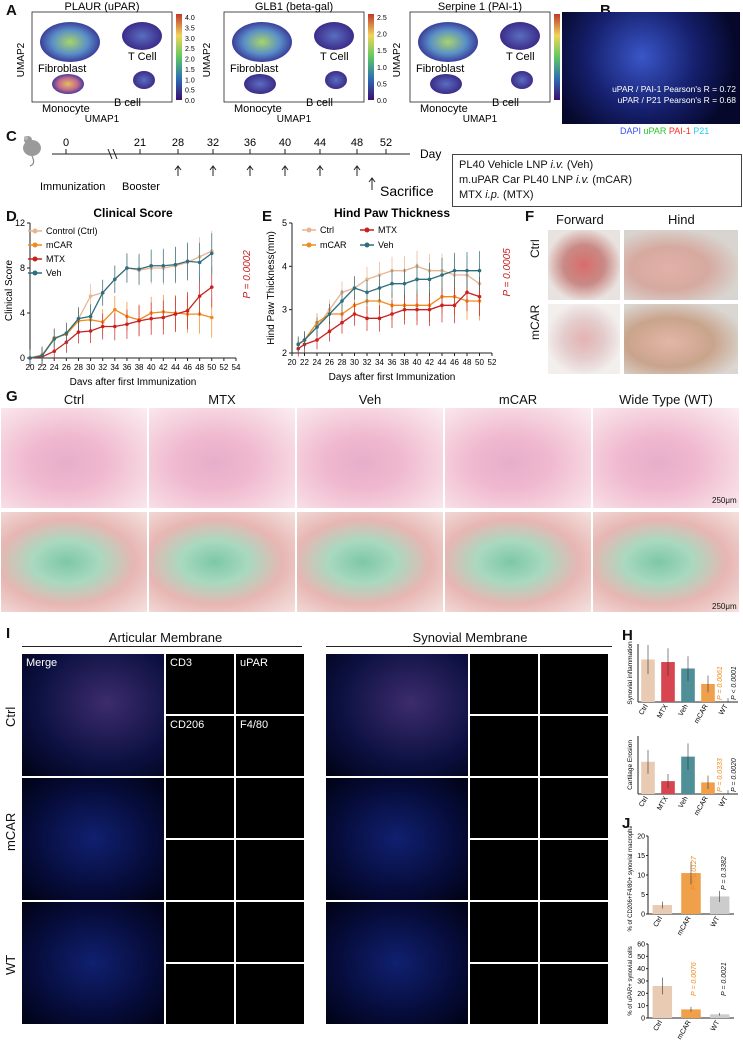 This screenshot has width=743, height=1041. I want to click on y-tick-label: 5, so click(643, 895).